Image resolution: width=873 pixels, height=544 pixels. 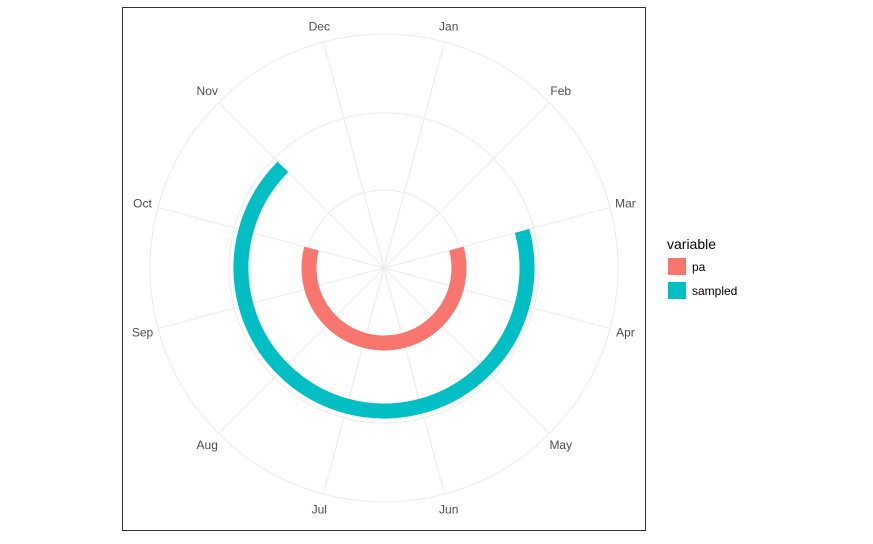 I want to click on legend-item-sampled: sampled, so click(x=702, y=290).